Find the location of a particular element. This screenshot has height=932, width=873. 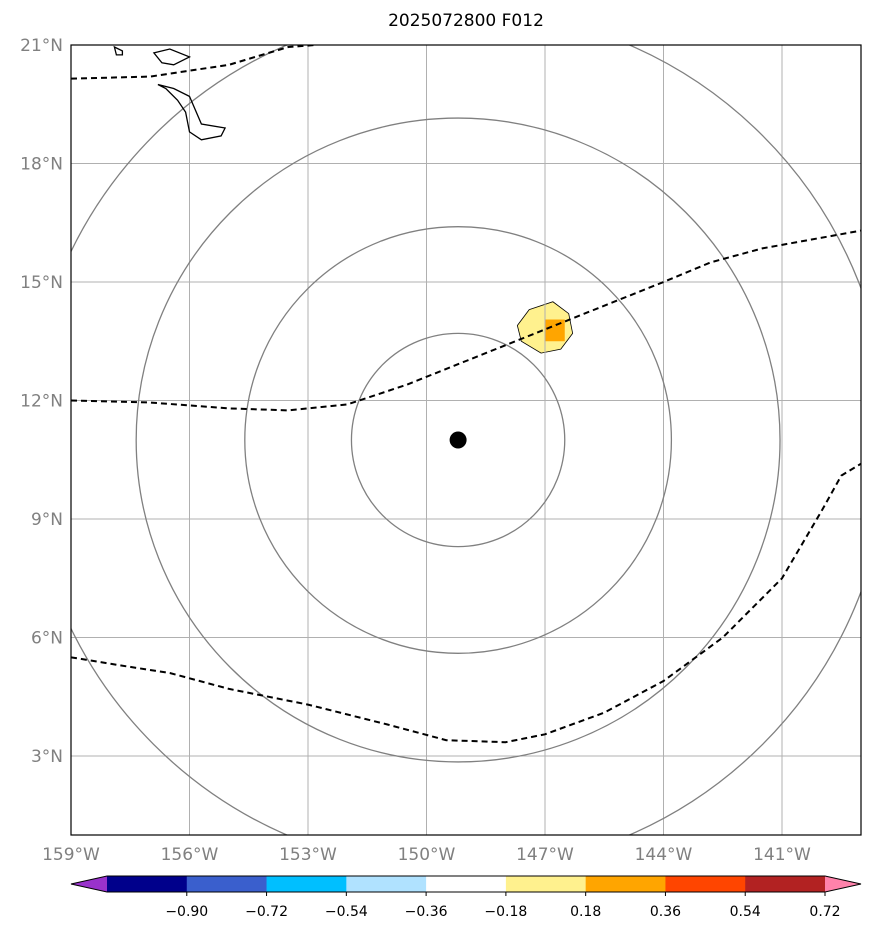

colorbar-tick-label: 0.72 is located at coordinates (824, 912).